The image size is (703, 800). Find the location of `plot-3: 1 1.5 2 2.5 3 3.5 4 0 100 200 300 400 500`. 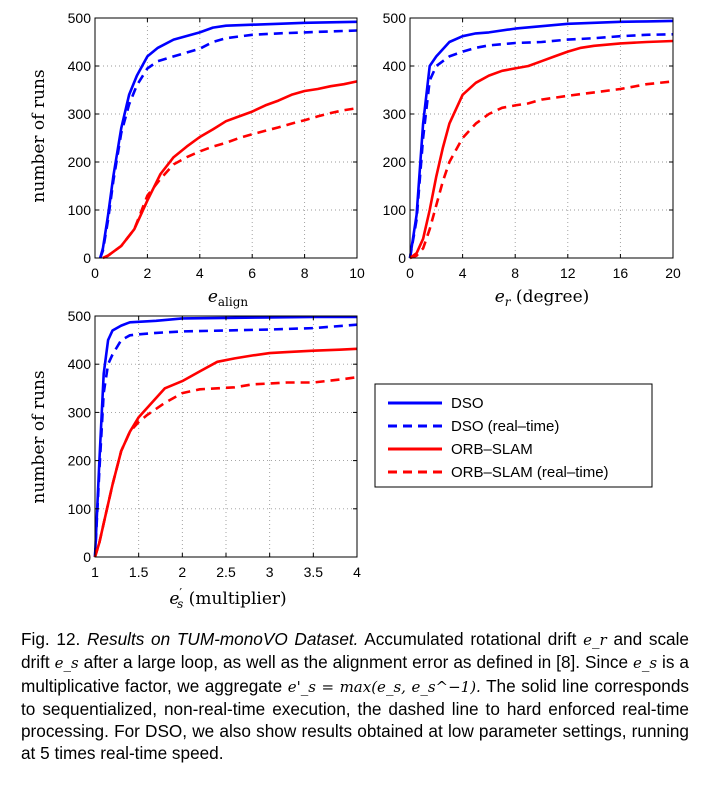

plot-3: 1 1.5 2 2.5 3 3.5 4 0 100 200 300 400 500 is located at coordinates (214, 444).